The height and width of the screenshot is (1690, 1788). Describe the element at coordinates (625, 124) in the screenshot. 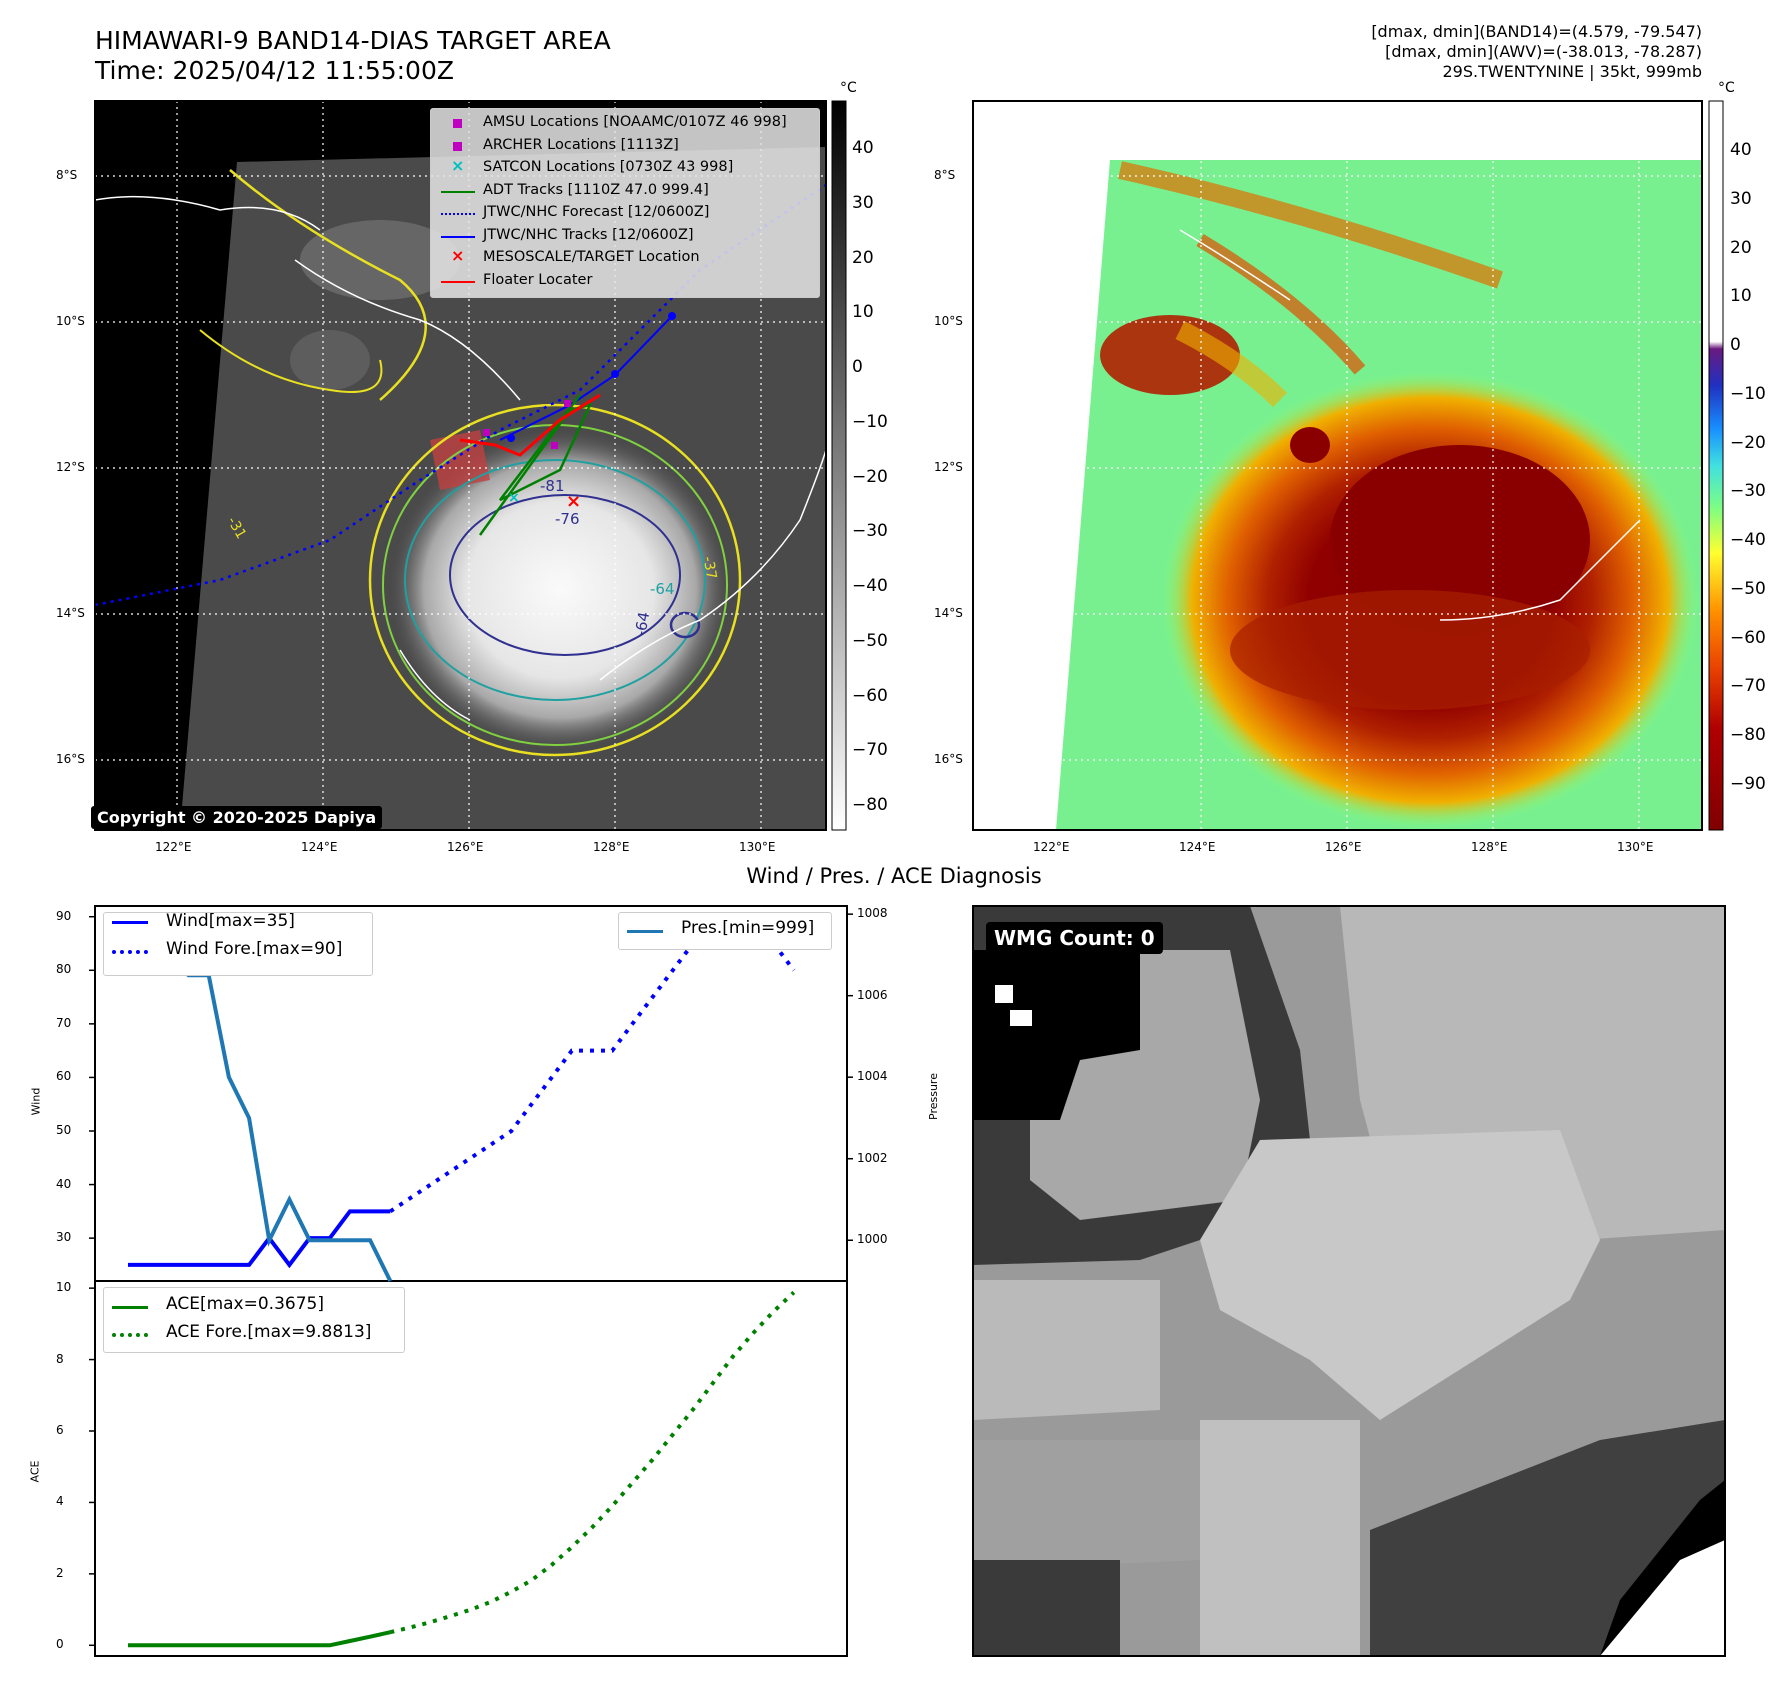

I see `legend-item: AMSU Locations [NOAAMC/0107Z 46 998]` at that location.